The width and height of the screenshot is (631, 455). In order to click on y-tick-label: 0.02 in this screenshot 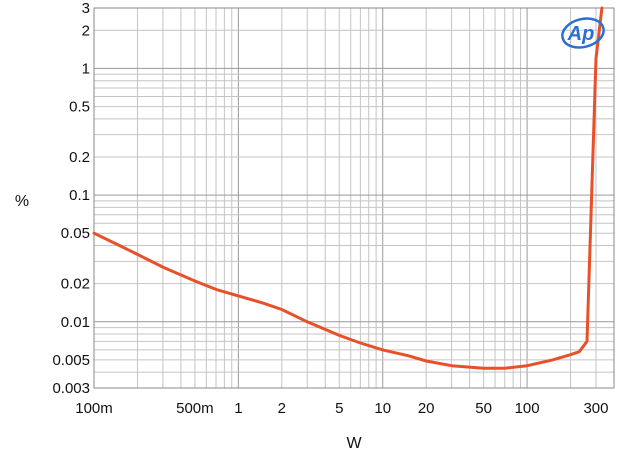, I will do `click(75, 284)`.